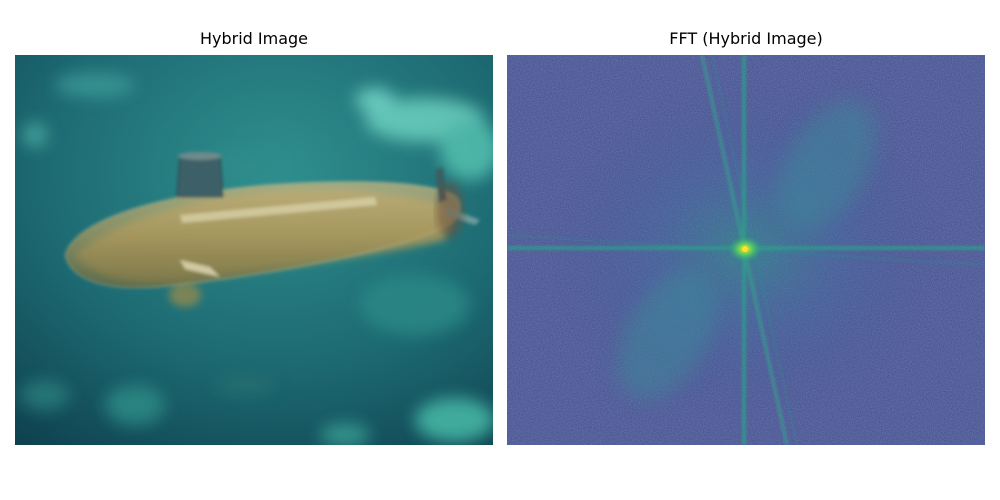 The width and height of the screenshot is (1000, 500). I want to click on fft-title: FFT (Hybrid Image), so click(746, 38).